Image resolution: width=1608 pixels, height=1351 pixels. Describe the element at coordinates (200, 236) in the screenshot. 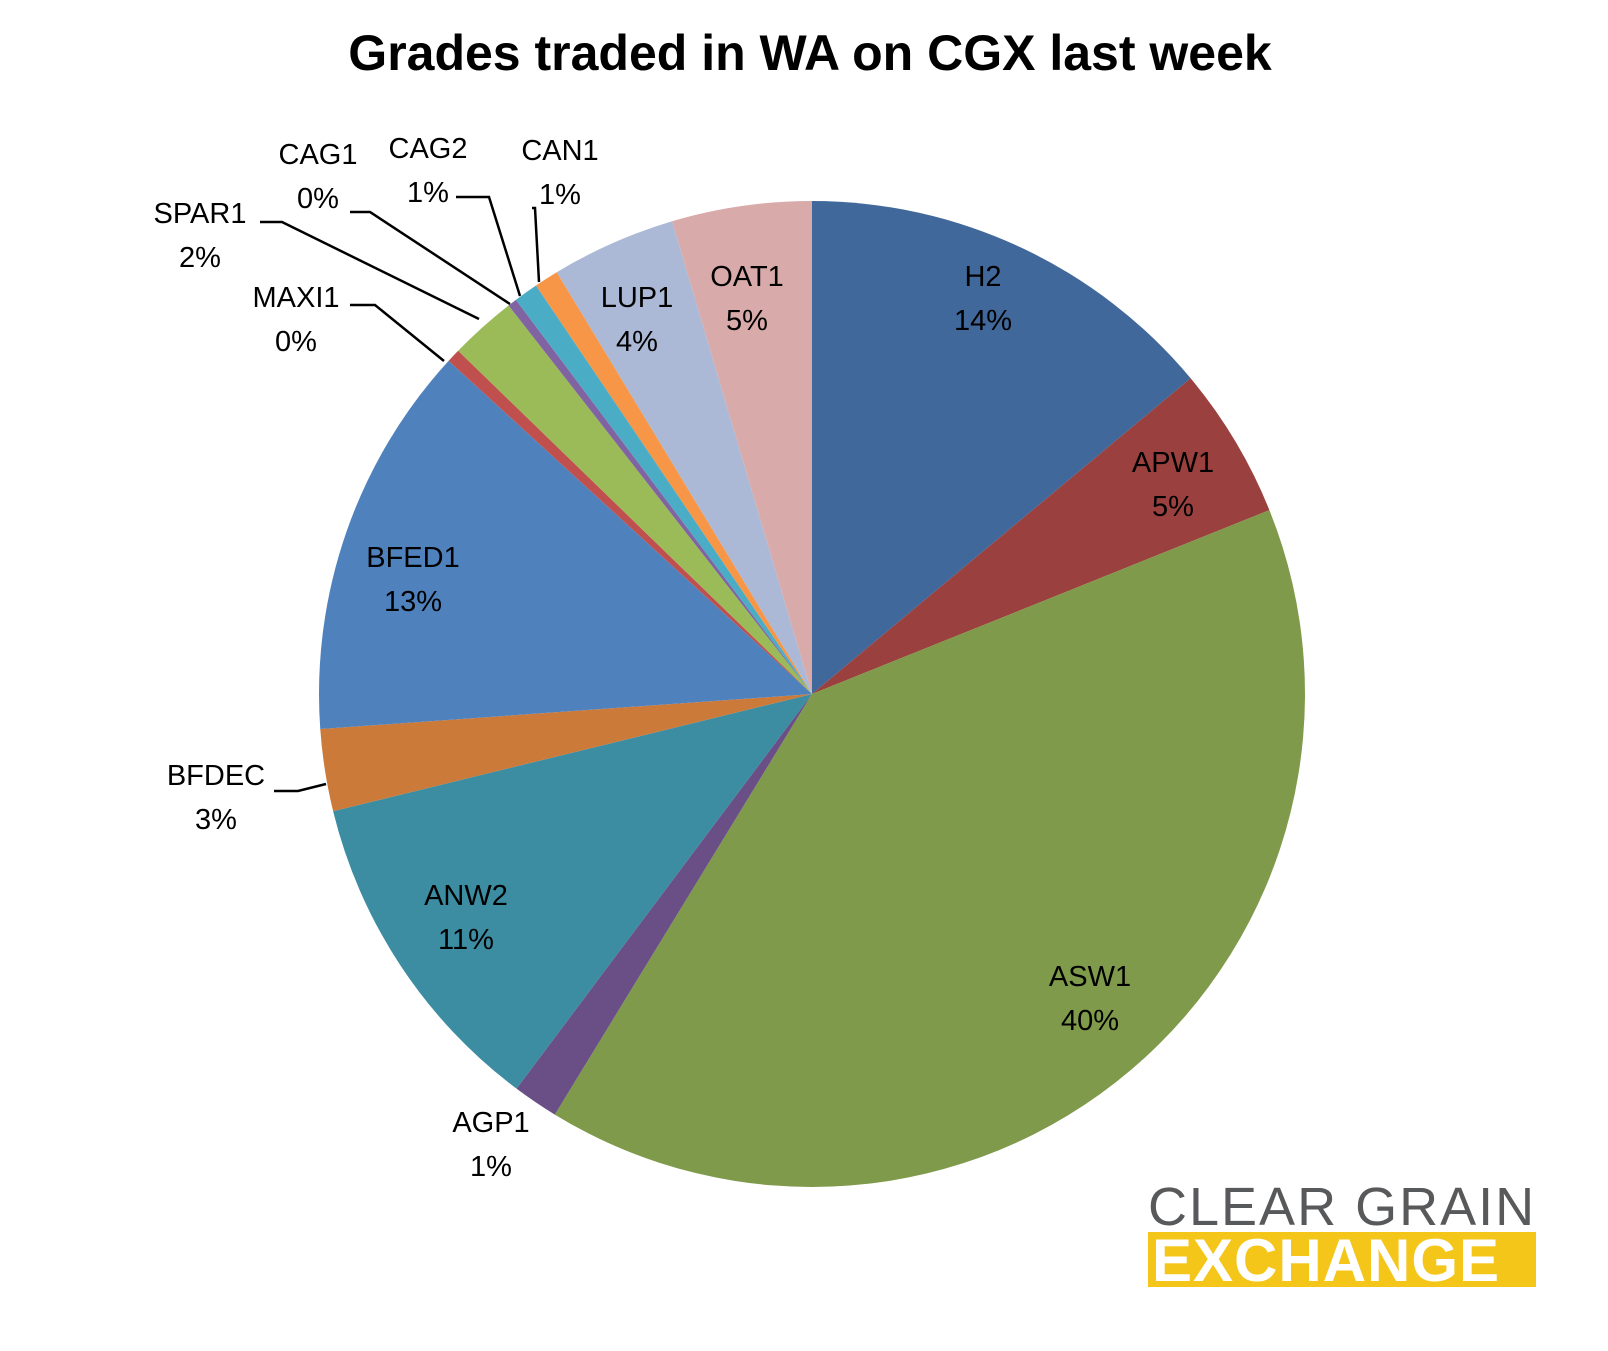

I see `label-spar1: SPAR1 2%` at that location.